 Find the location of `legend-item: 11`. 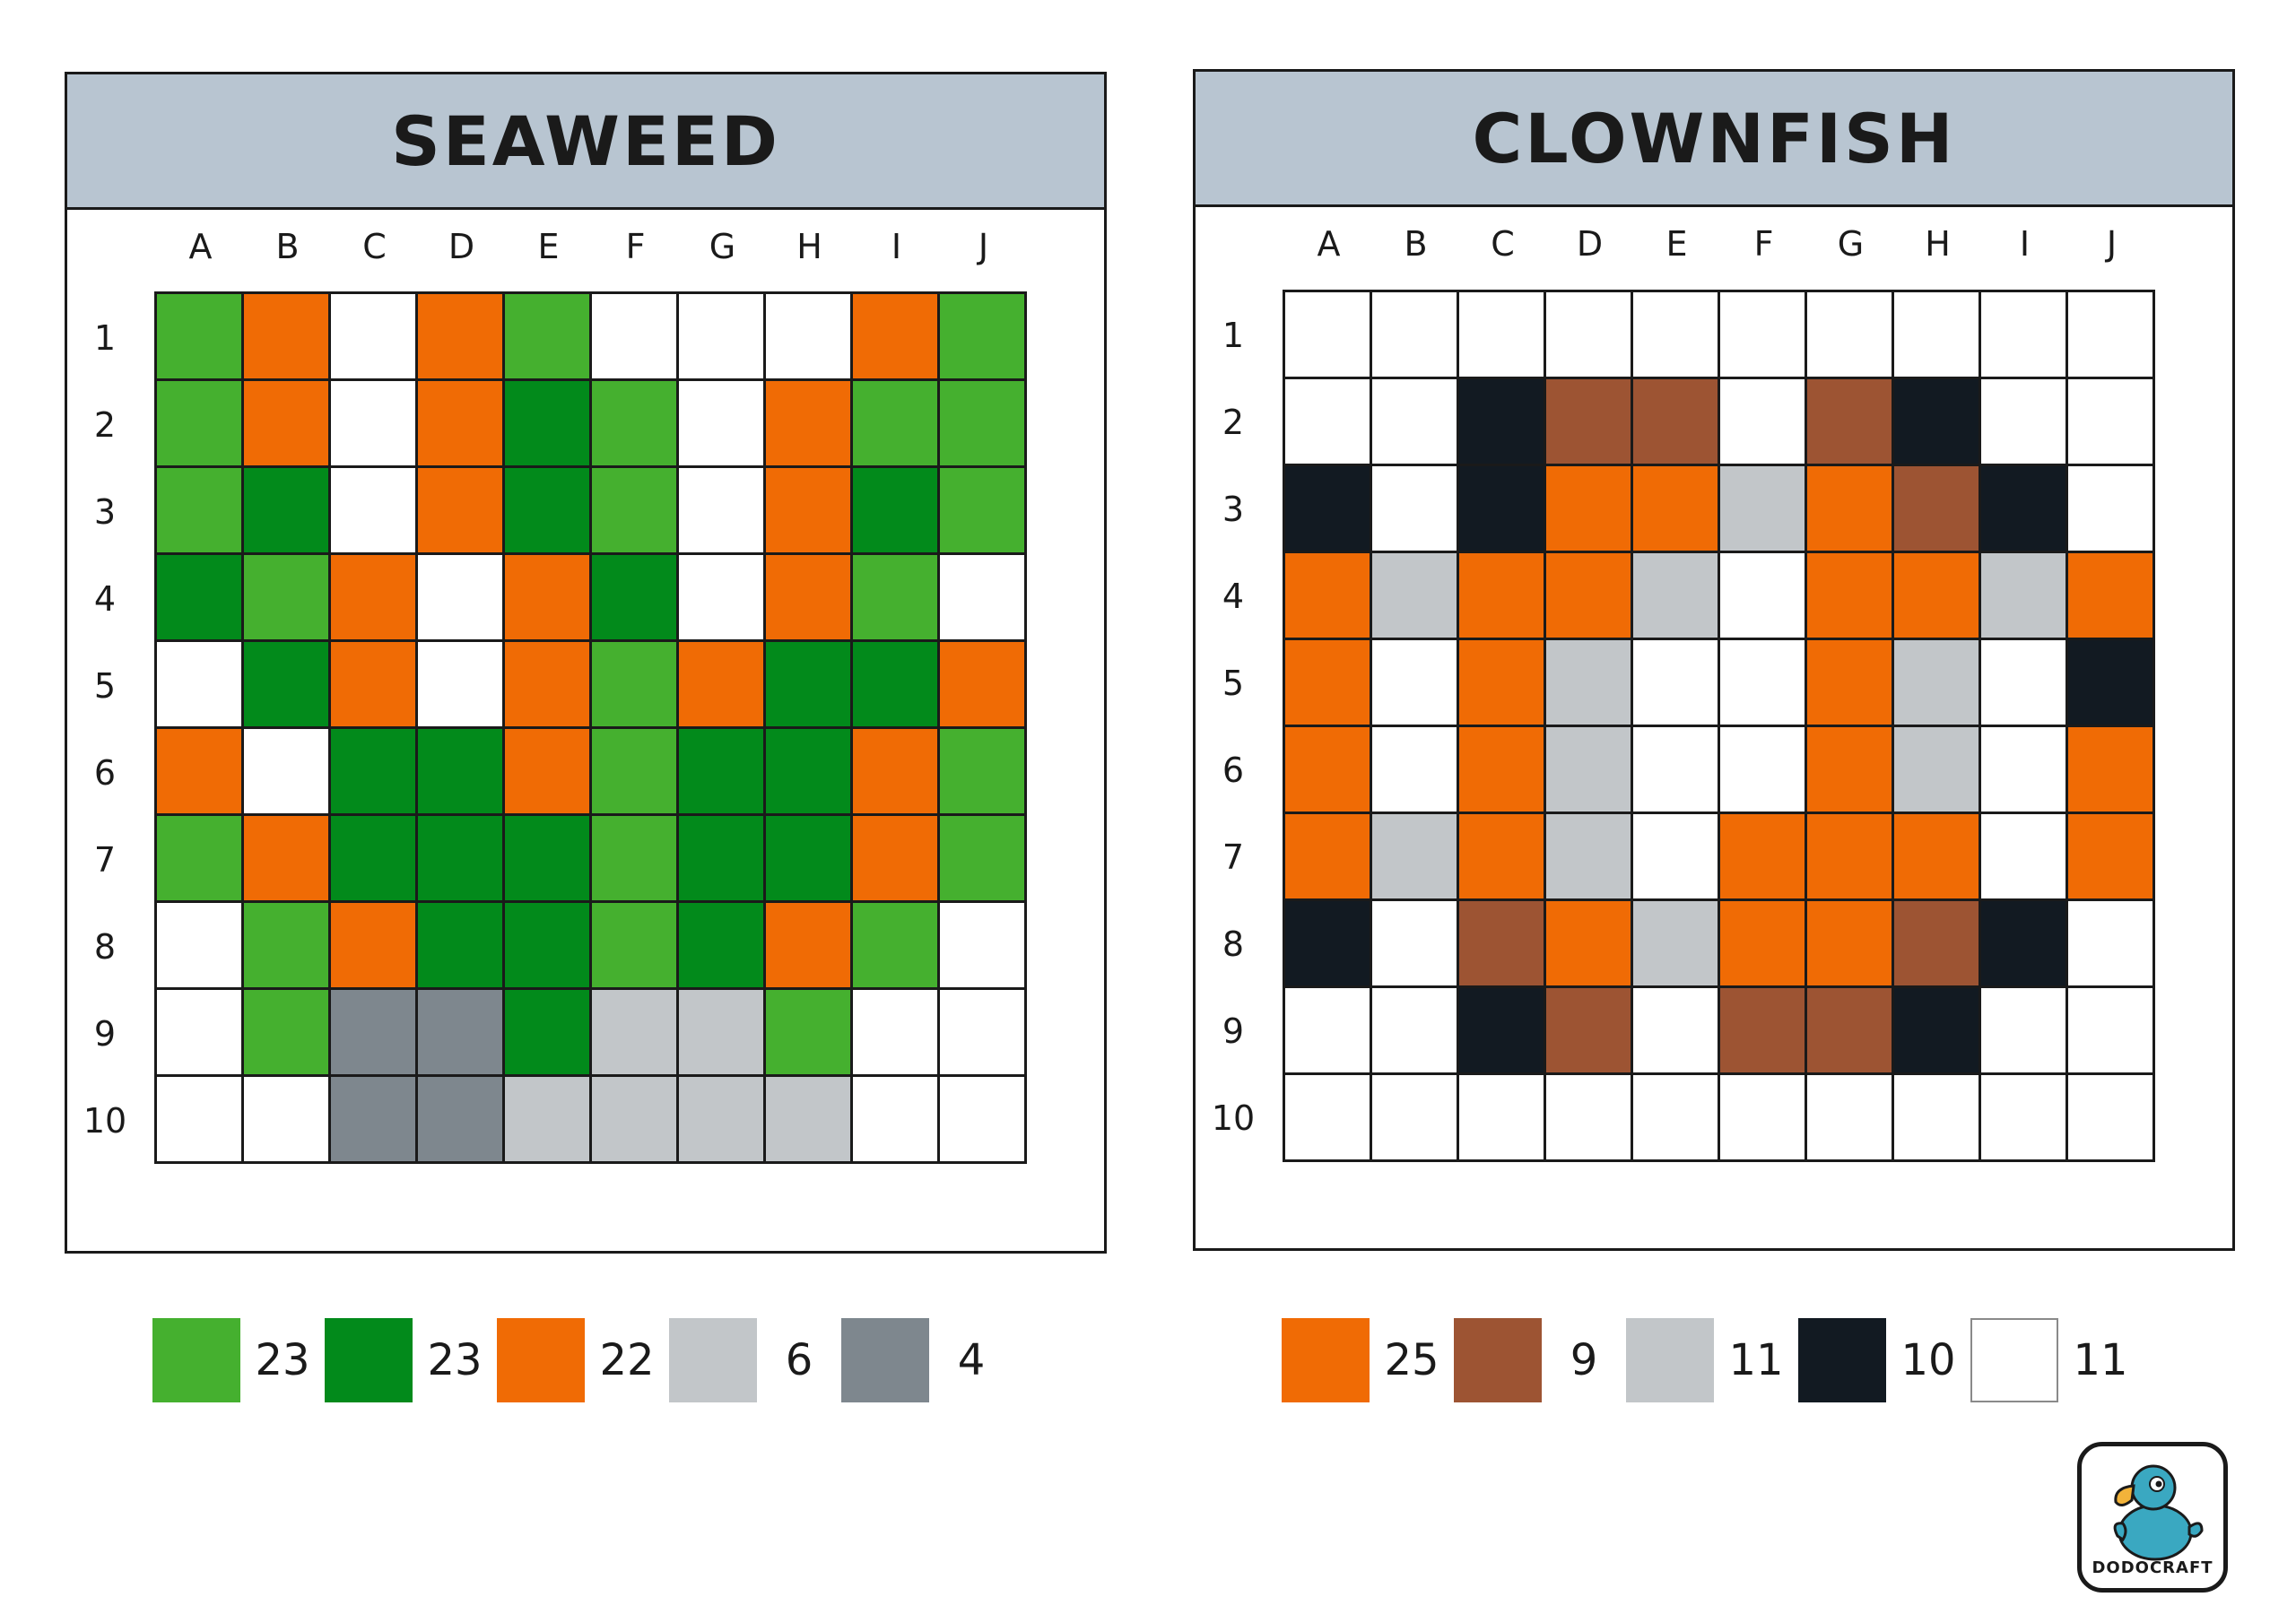

legend-item: 11 is located at coordinates (1712, 1360).